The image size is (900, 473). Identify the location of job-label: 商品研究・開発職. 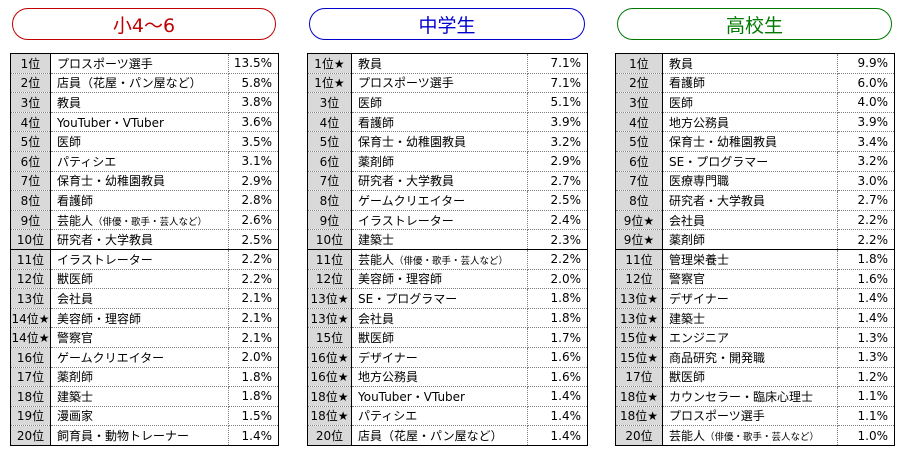
(717, 357).